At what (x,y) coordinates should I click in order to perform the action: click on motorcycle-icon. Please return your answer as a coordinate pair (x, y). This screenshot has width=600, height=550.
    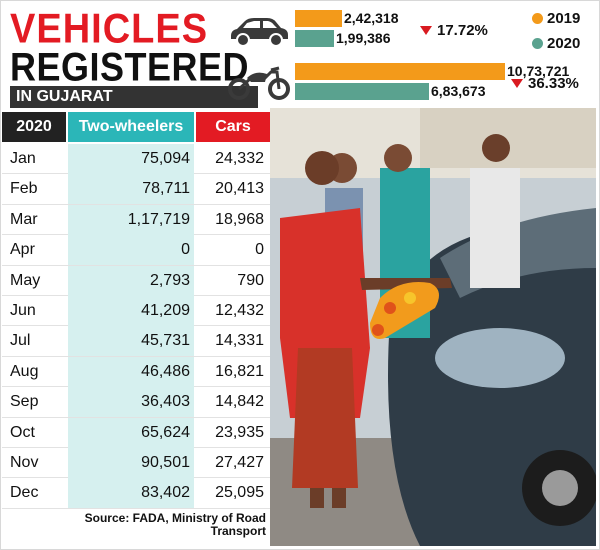
    Looking at the image, I should click on (259, 83).